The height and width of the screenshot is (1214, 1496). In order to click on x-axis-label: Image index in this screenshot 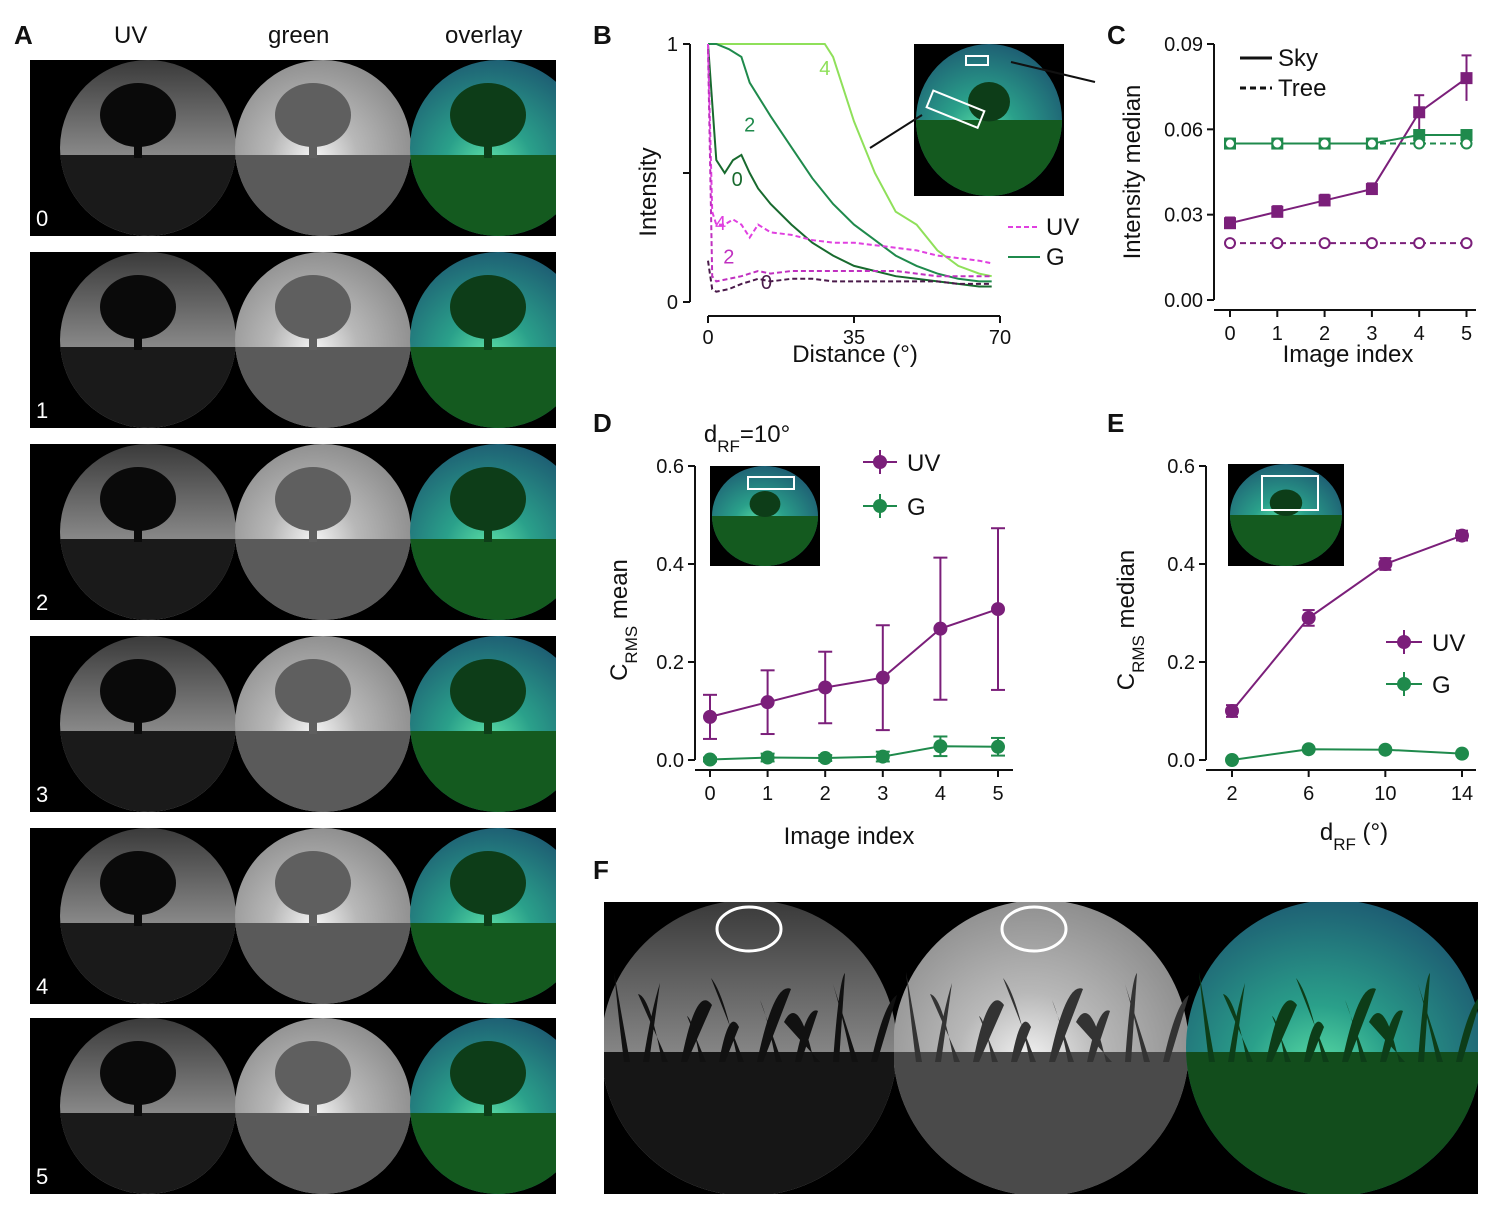, I will do `click(1348, 354)`.